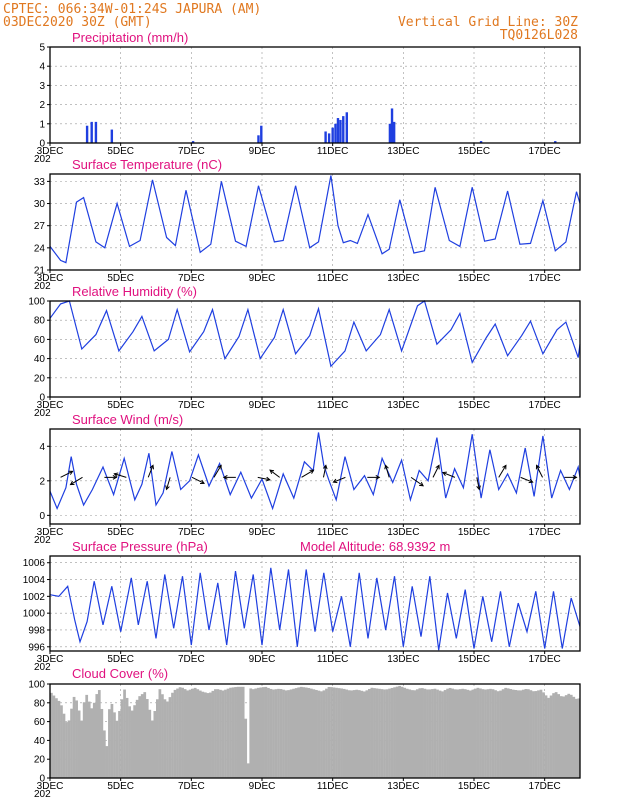 The height and width of the screenshot is (800, 618). I want to click on pressure-annotation: Model Altitude: 68.9392 m, so click(375, 546).